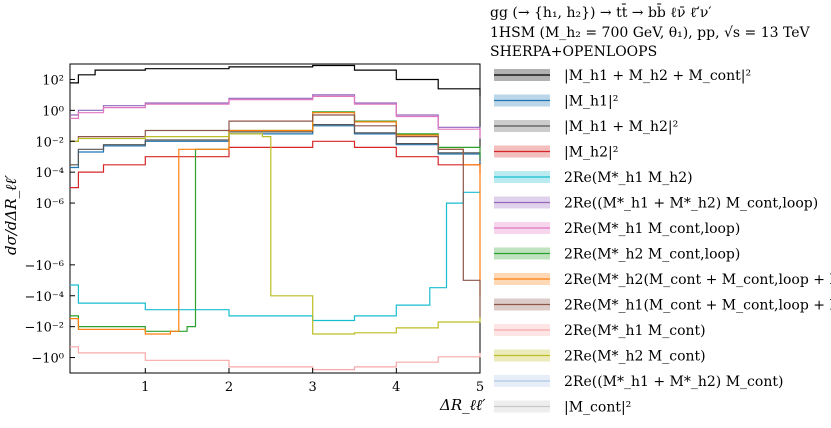  What do you see at coordinates (44, 297) in the screenshot?
I see `y-tick-label-6: −10⁻⁴` at bounding box center [44, 297].